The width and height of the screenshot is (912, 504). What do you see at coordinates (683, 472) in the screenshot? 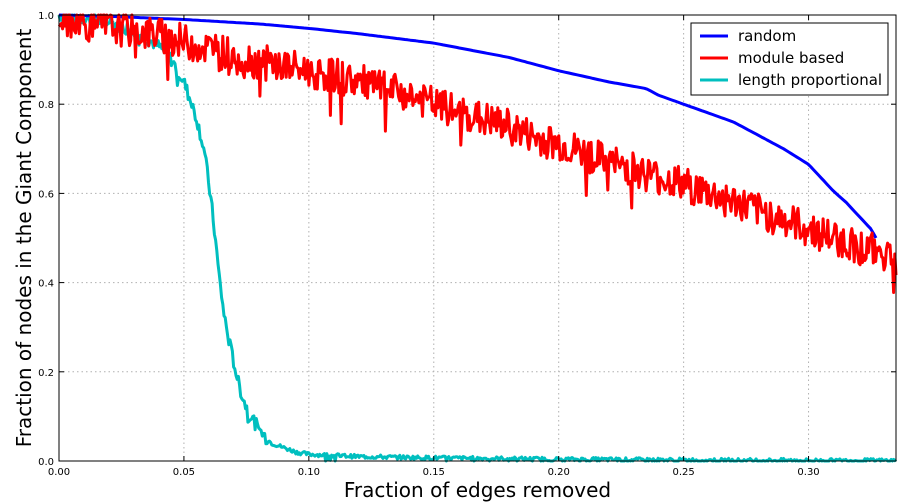
I see `x-tick-label: 0.25` at bounding box center [683, 472].